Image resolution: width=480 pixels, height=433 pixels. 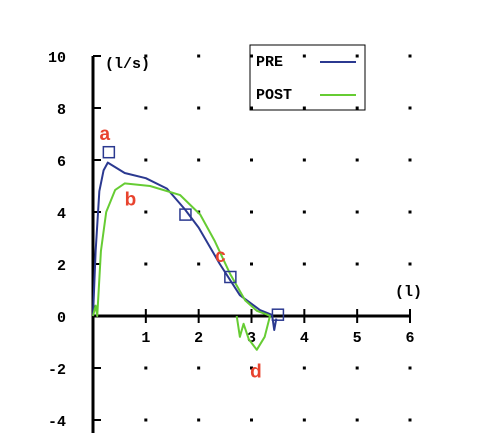 I want to click on x-tick-label: 3, so click(x=251, y=338).